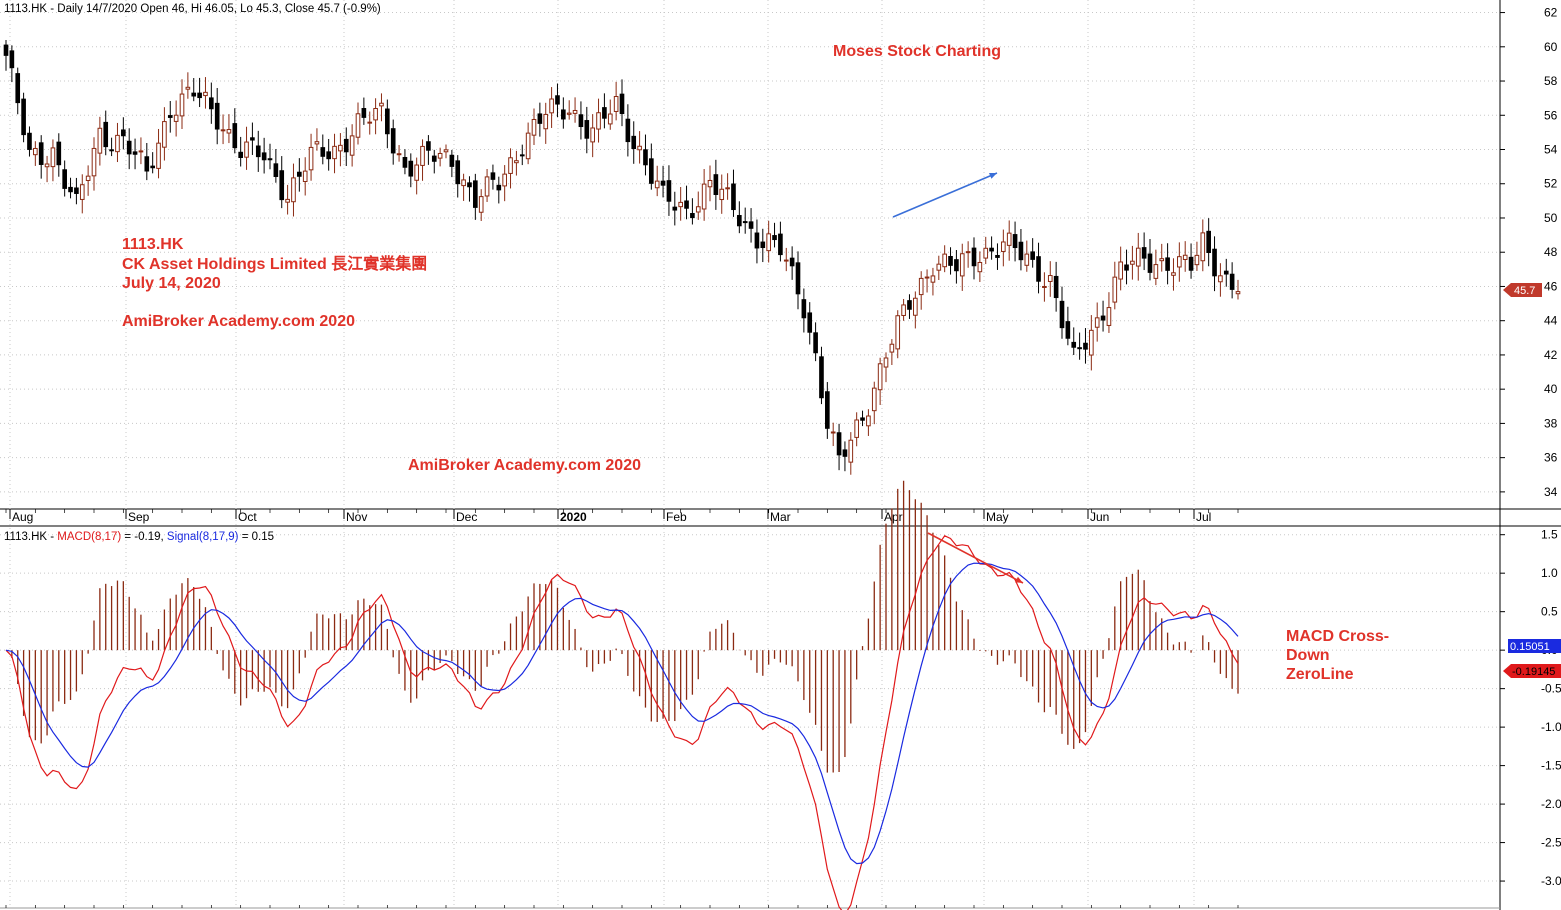  What do you see at coordinates (958, 378) in the screenshot?
I see `annotation-arrows` at bounding box center [958, 378].